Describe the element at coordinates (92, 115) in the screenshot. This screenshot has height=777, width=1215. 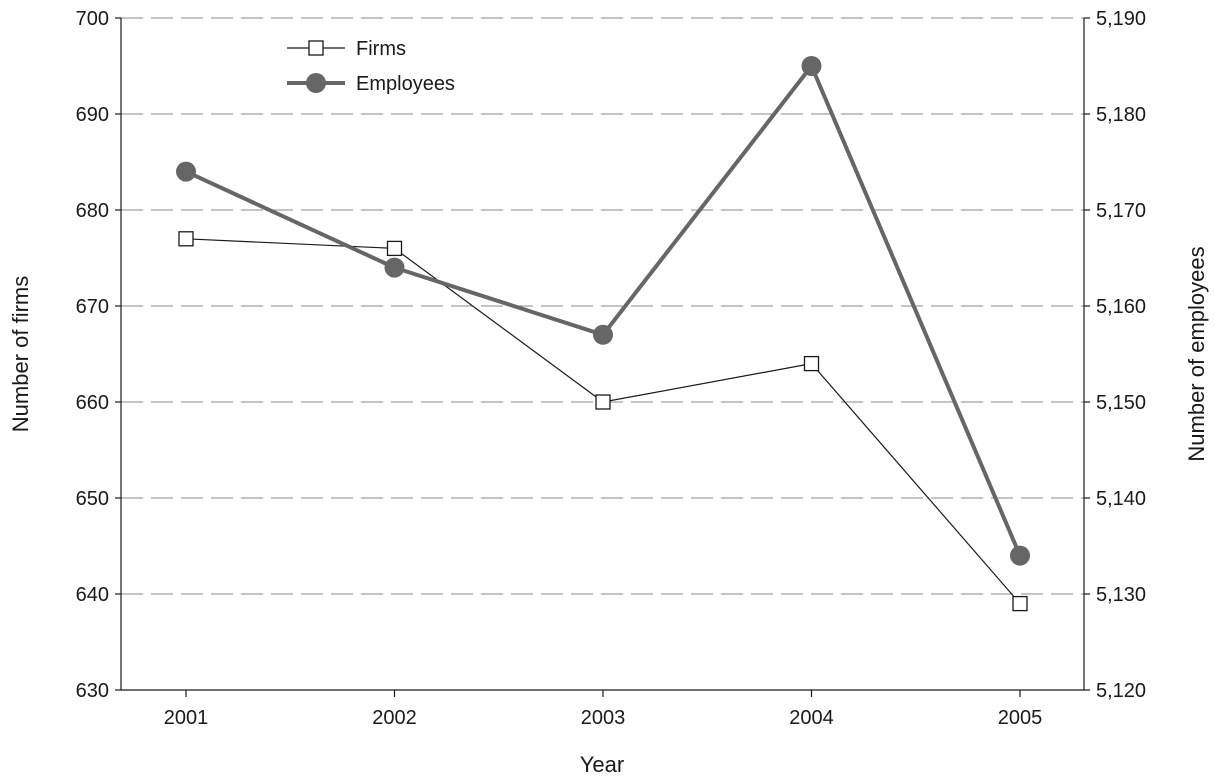
I see `y-tick-label: 690` at that location.